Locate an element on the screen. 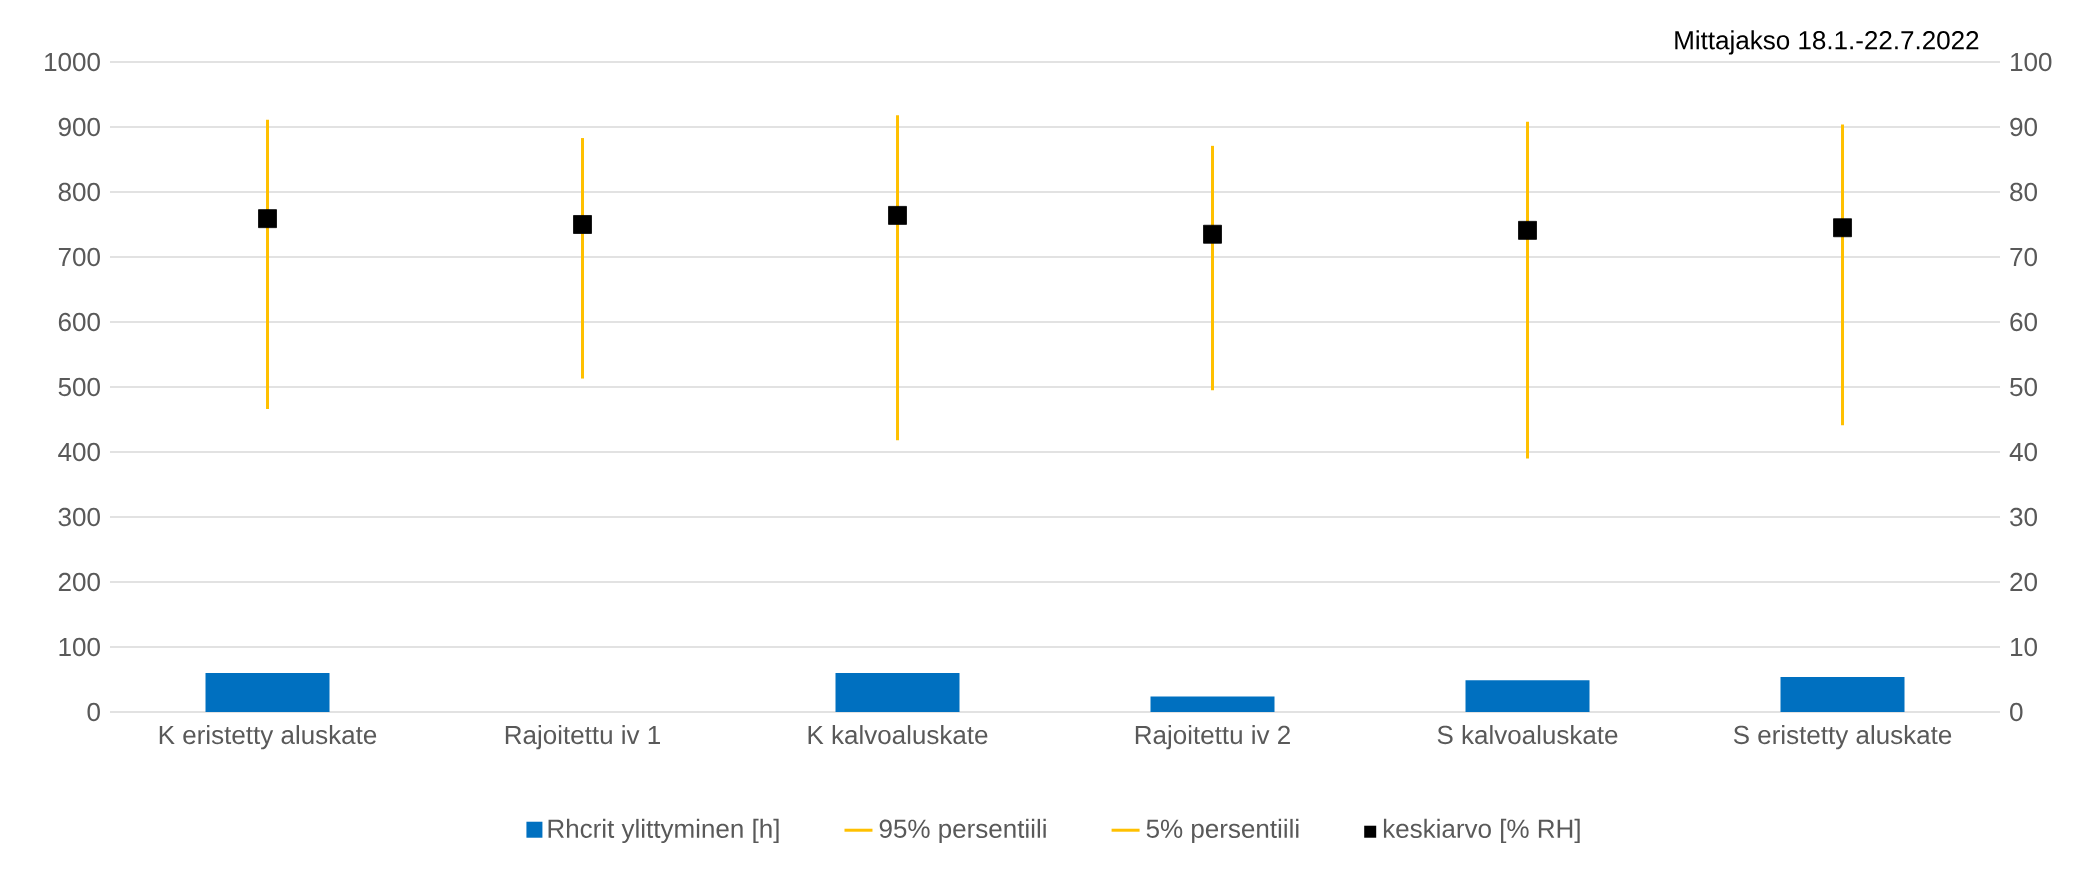 The image size is (2100, 875). y-tick-label: 0 is located at coordinates (93, 712).